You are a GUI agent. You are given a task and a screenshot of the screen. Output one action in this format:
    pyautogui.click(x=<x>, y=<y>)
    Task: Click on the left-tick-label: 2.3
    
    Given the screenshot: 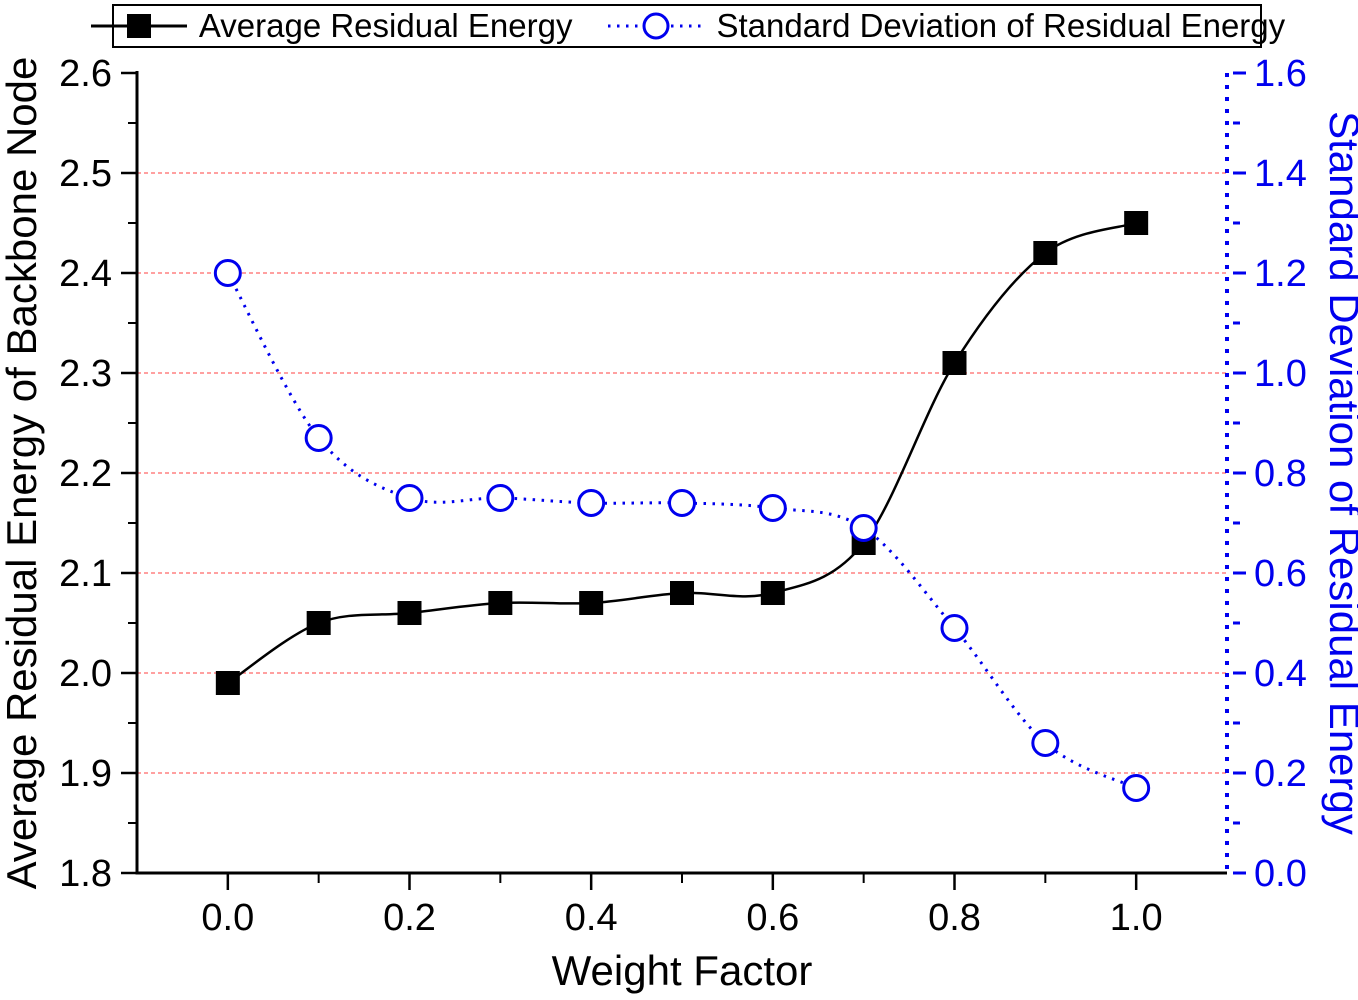 What is the action you would take?
    pyautogui.click(x=85, y=374)
    